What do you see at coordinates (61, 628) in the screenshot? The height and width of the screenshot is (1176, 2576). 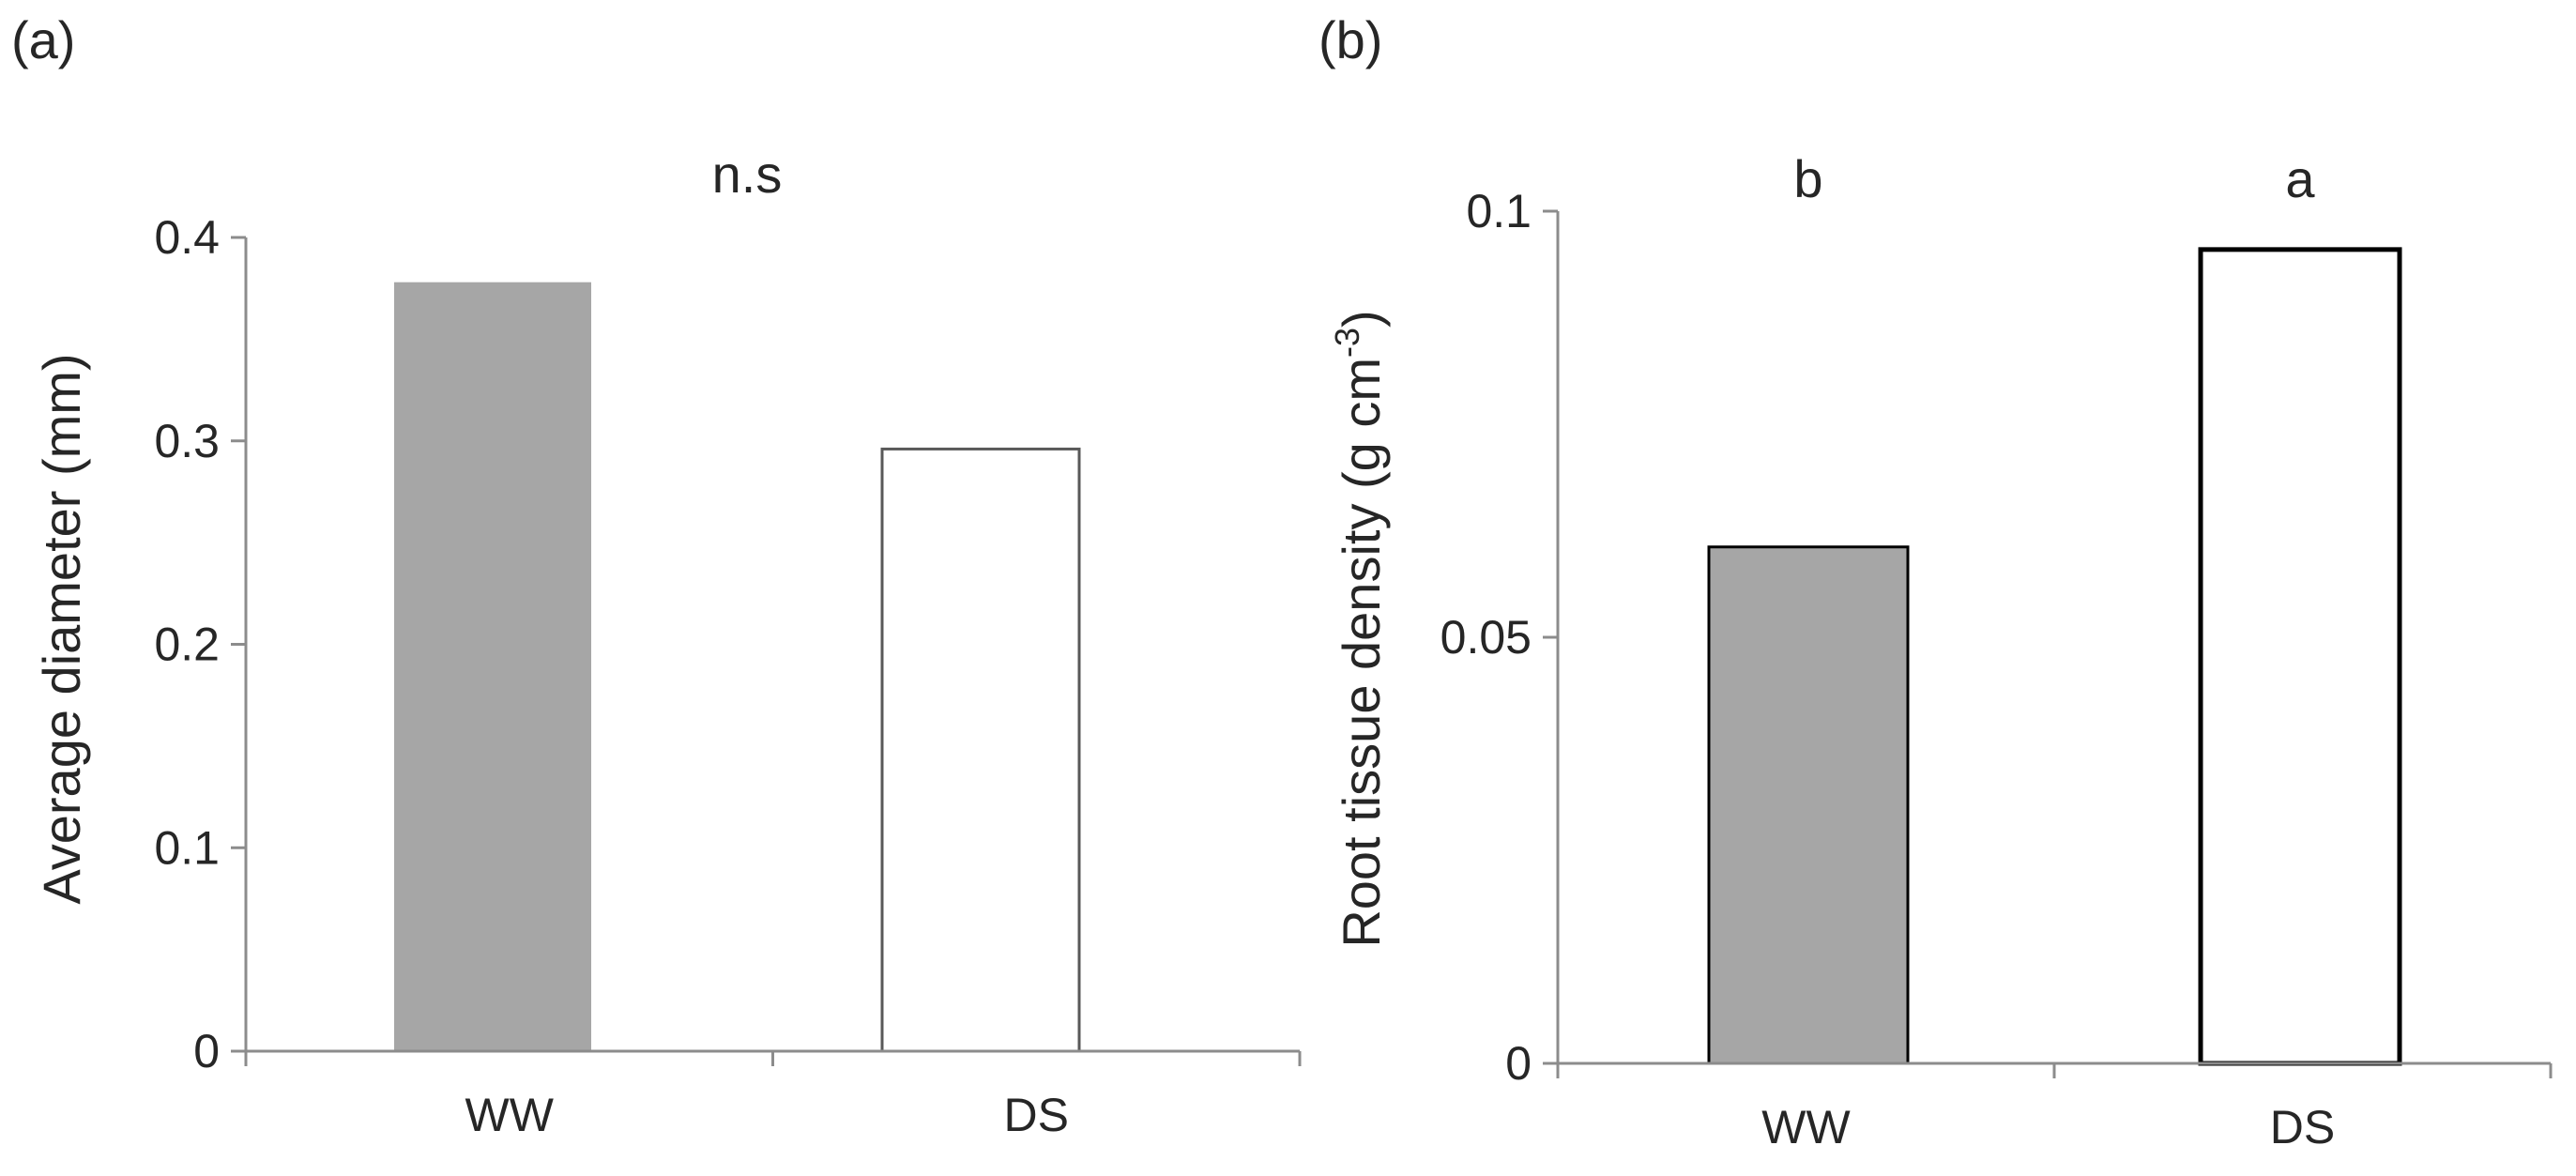 I see `panel-a-y-axis-title: Average diameter (mm)` at bounding box center [61, 628].